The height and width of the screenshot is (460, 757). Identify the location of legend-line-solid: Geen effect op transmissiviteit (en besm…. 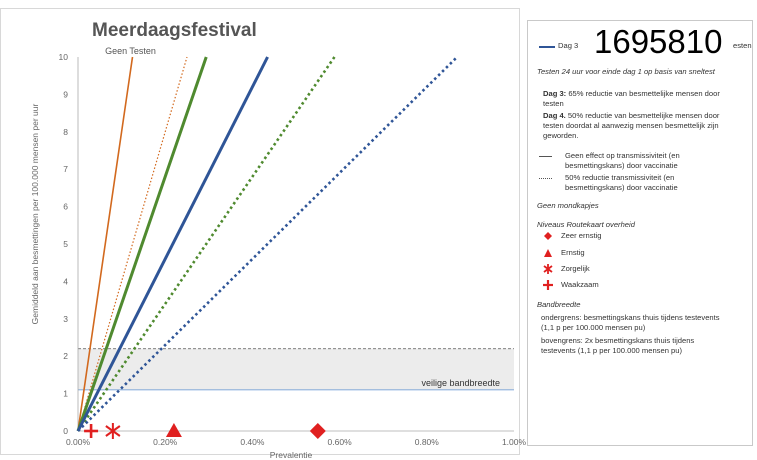
(622, 160).